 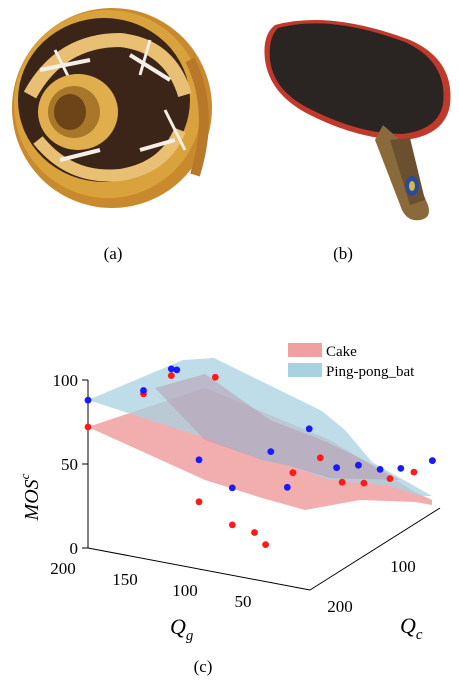 What do you see at coordinates (343, 253) in the screenshot?
I see `caption-b: (b)` at bounding box center [343, 253].